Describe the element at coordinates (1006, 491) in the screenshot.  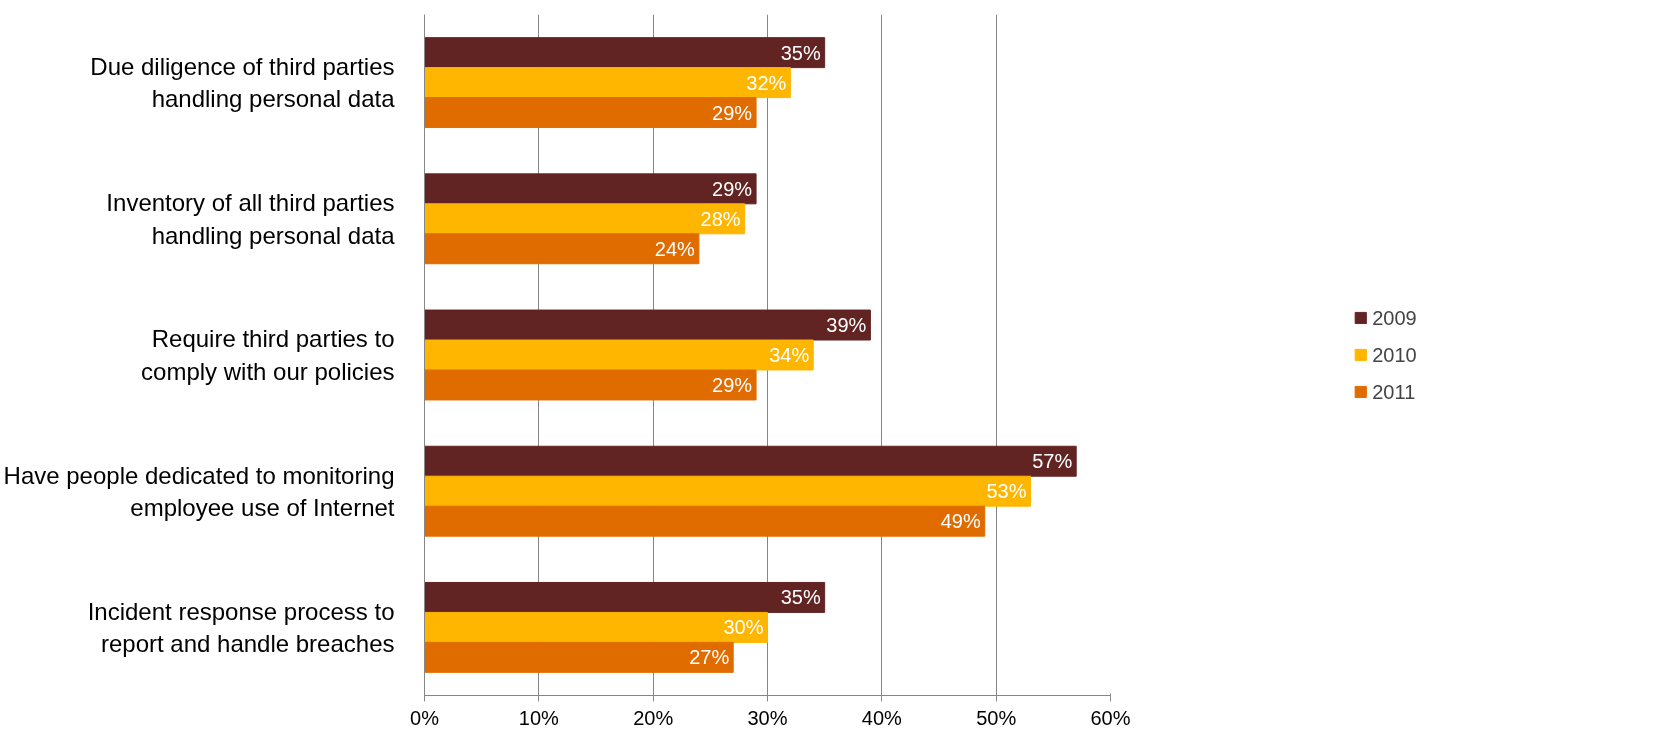
I see `text: 53%` at that location.